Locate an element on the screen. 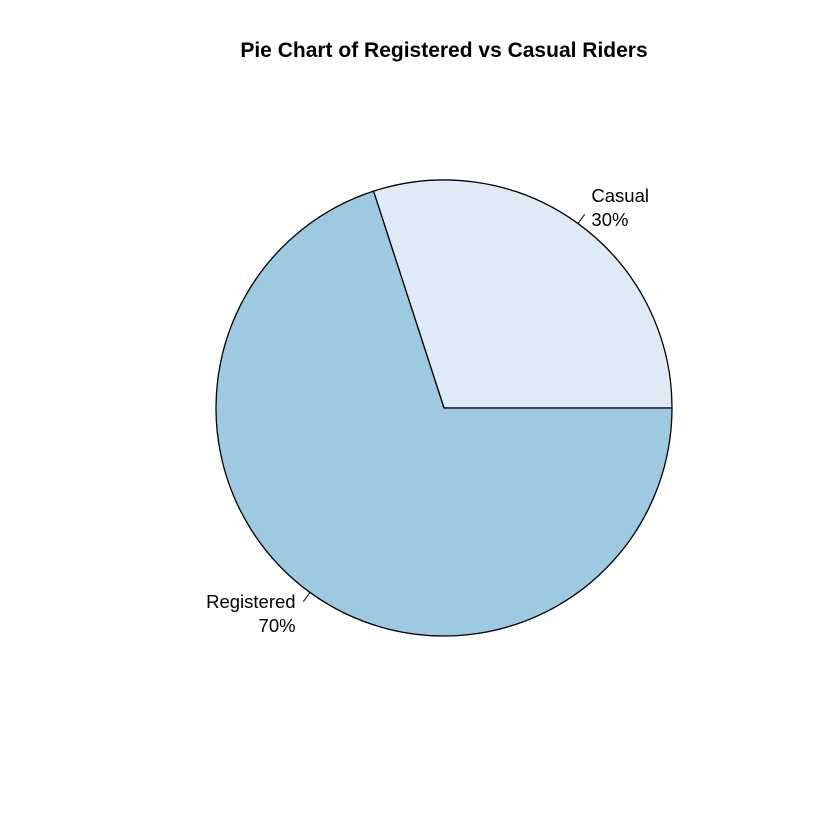  slice-name-casual: Casual is located at coordinates (620, 195).